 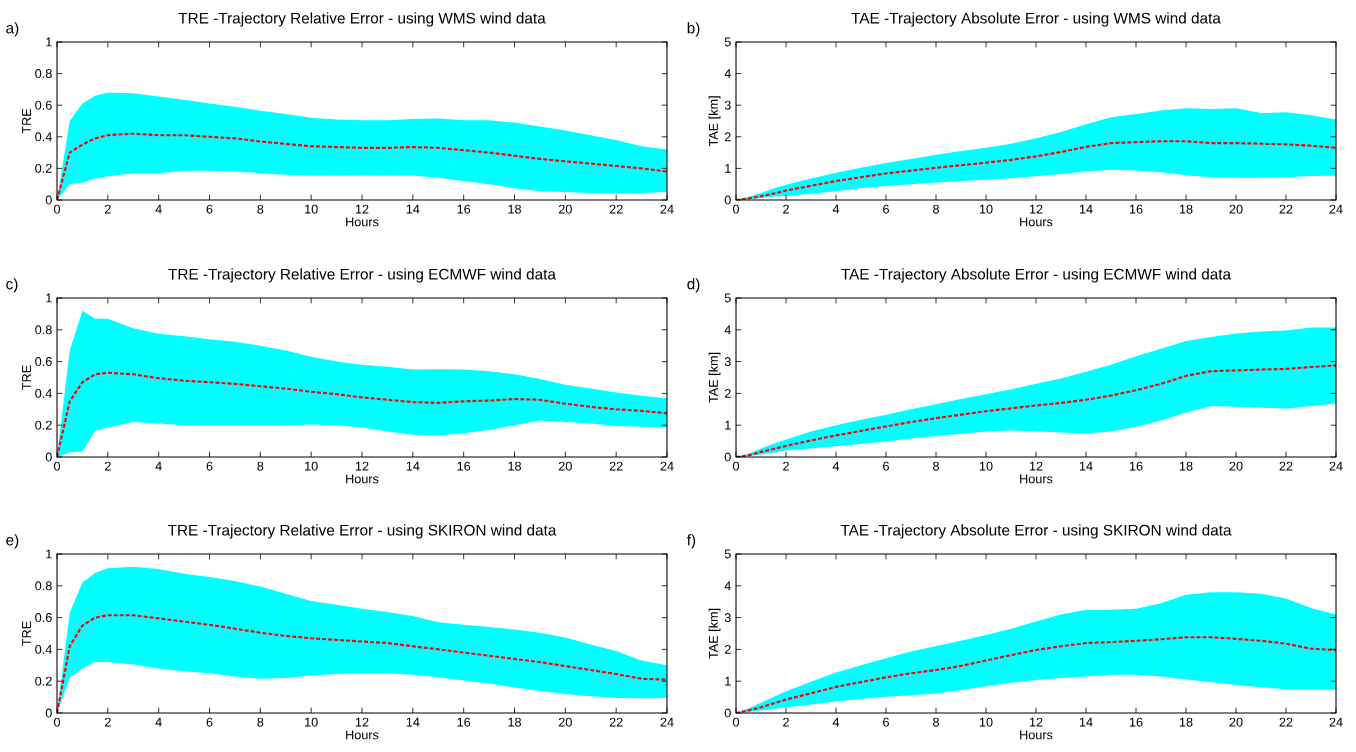 What do you see at coordinates (693, 285) in the screenshot?
I see `text: d)` at bounding box center [693, 285].